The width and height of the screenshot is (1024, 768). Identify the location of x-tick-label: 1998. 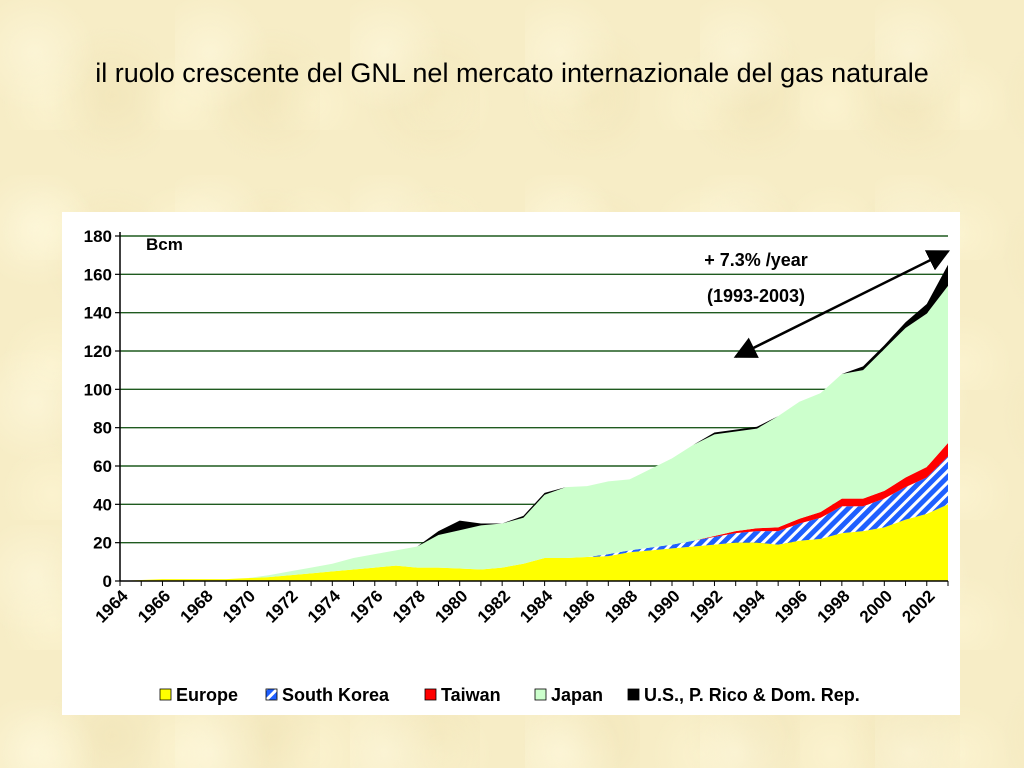
(833, 606).